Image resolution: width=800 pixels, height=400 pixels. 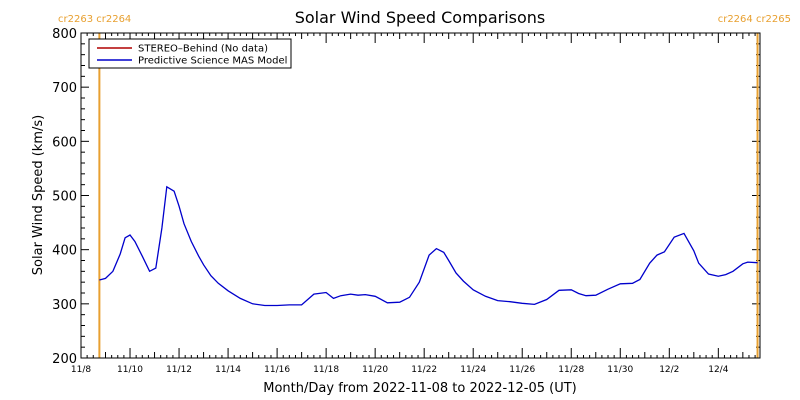 What do you see at coordinates (94, 19) in the screenshot?
I see `carrington-label-left: cr2263 cr2264` at bounding box center [94, 19].